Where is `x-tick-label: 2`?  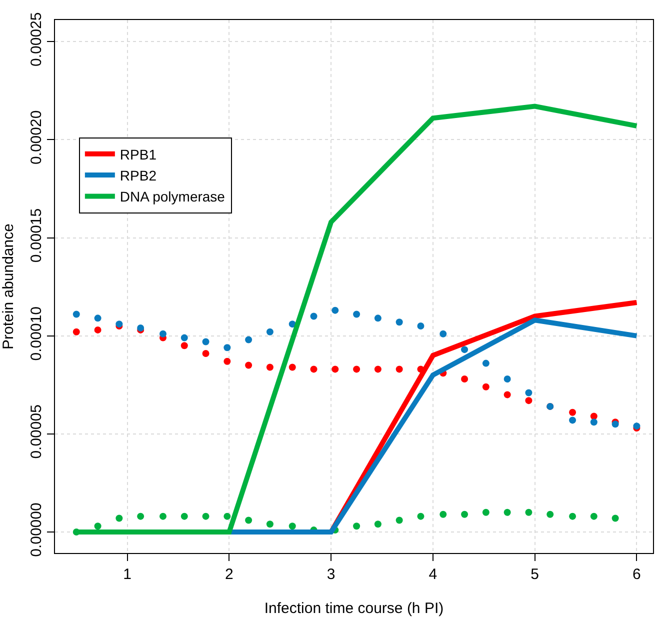 x-tick-label: 2 is located at coordinates (229, 574).